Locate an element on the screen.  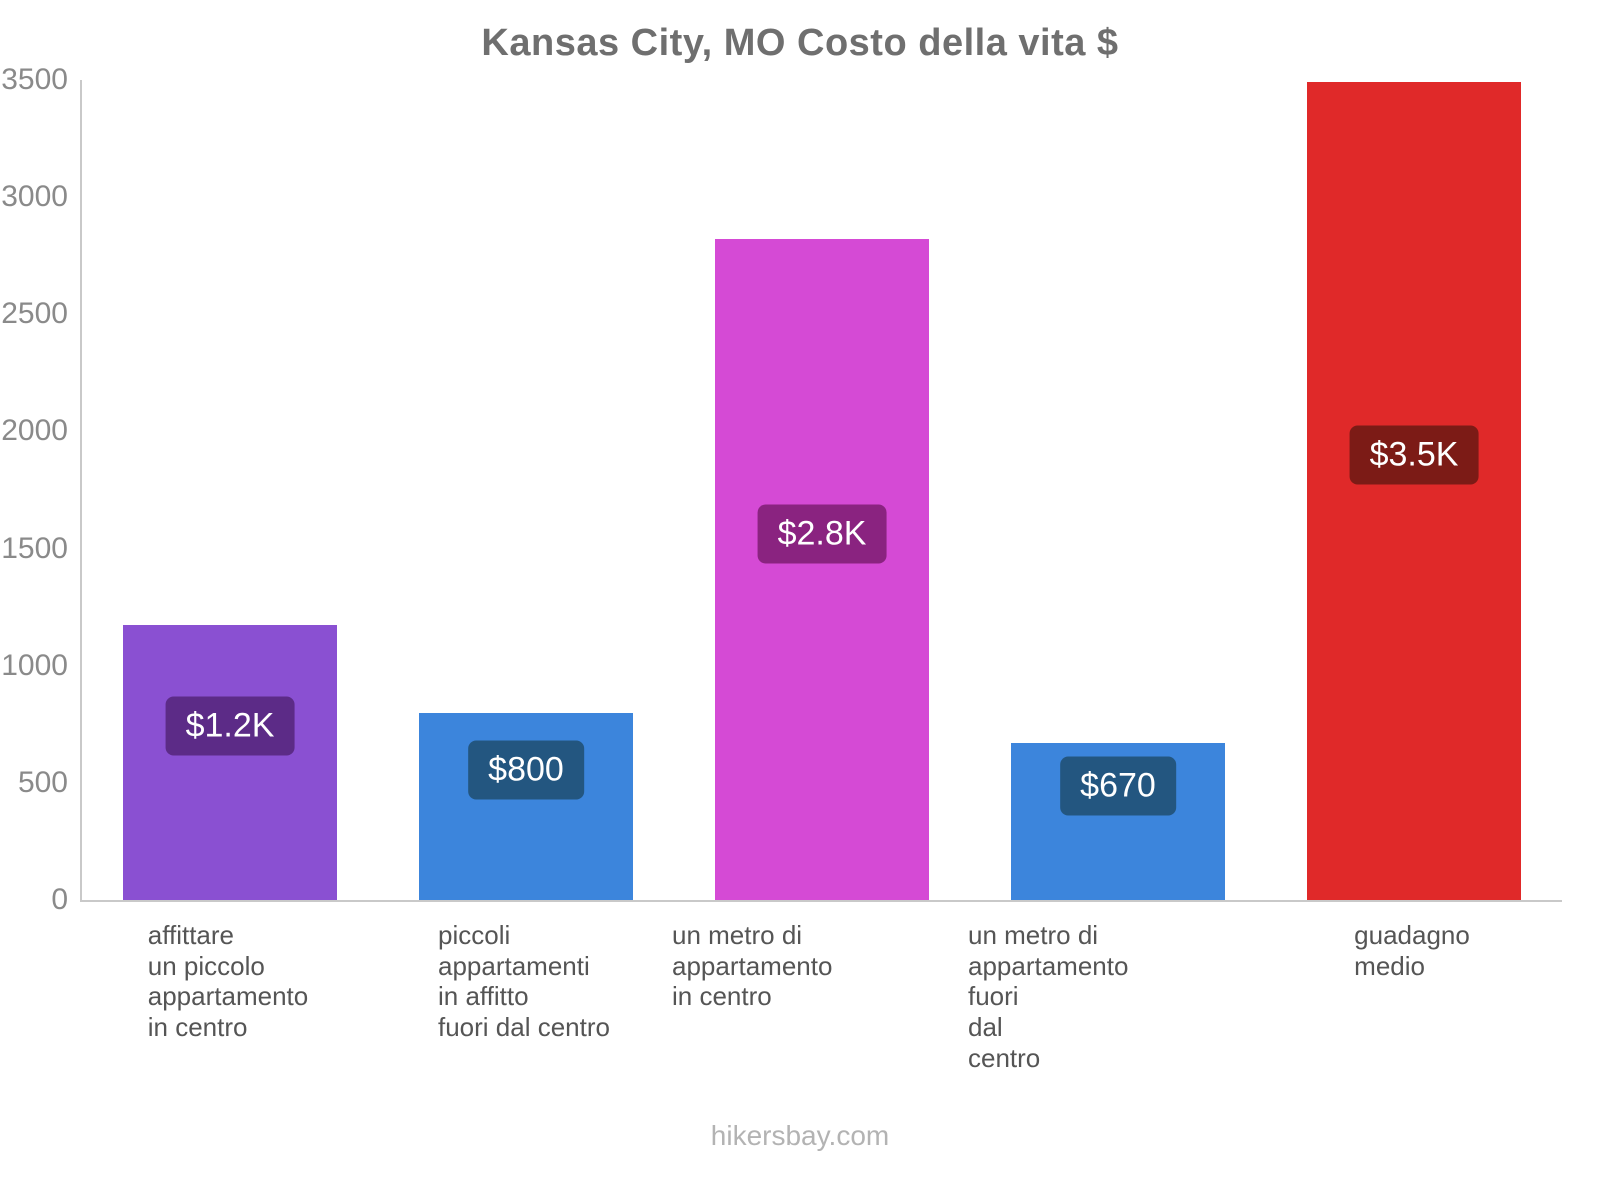
y-axis-tick-label: 2000 is located at coordinates (34, 431).